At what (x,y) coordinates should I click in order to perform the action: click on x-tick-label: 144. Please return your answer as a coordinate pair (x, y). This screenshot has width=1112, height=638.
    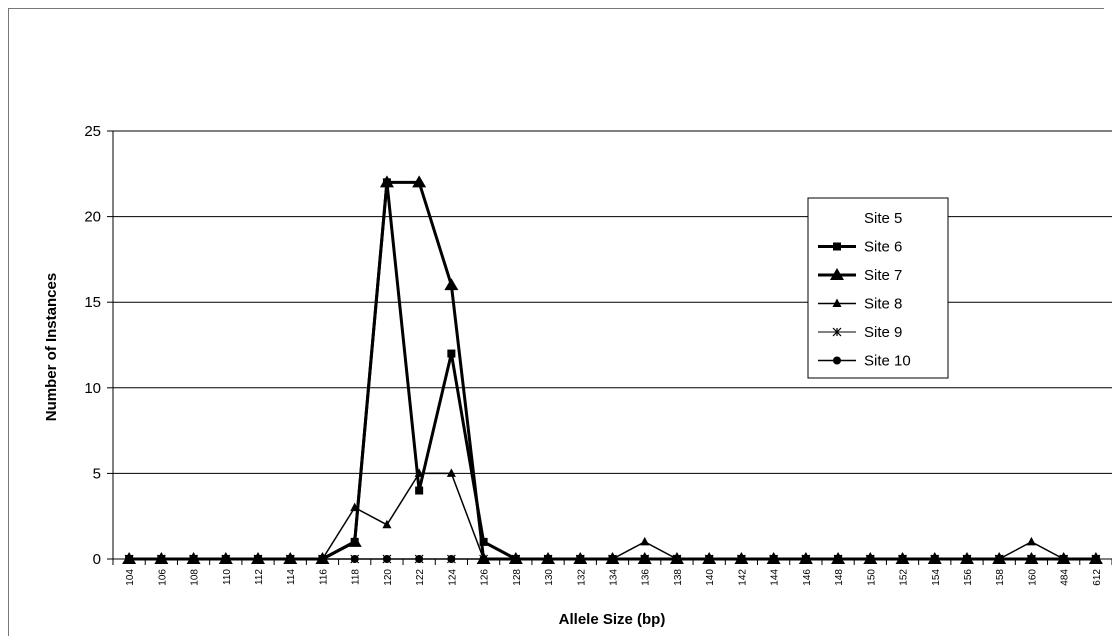
    Looking at the image, I should click on (775, 577).